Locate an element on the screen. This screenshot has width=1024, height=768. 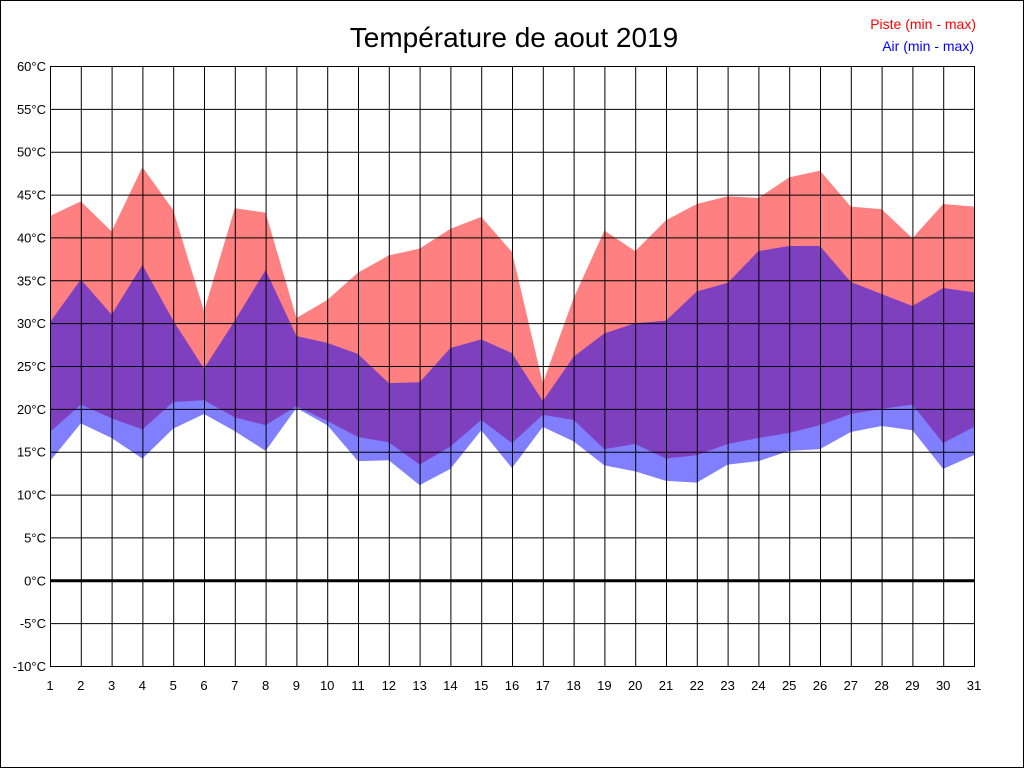
y-tick-label: 25°C is located at coordinates (31, 366).